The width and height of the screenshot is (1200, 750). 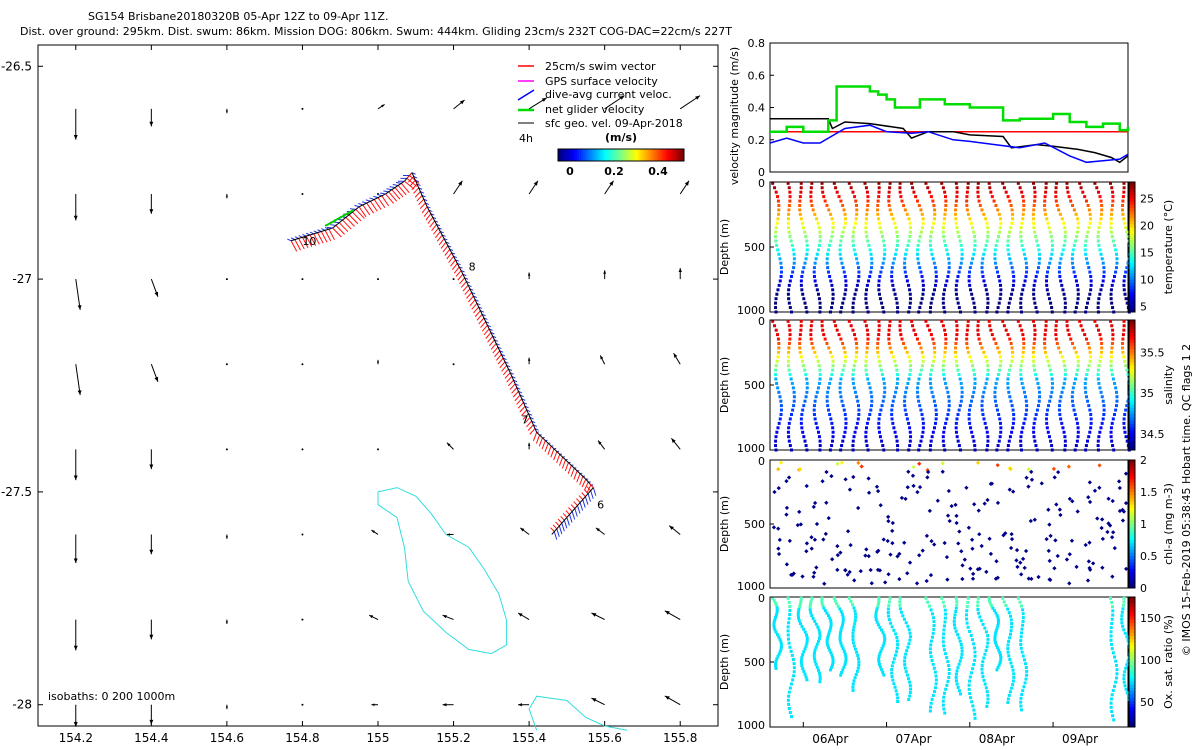 I want to click on current-arrow, so click(x=78, y=380).